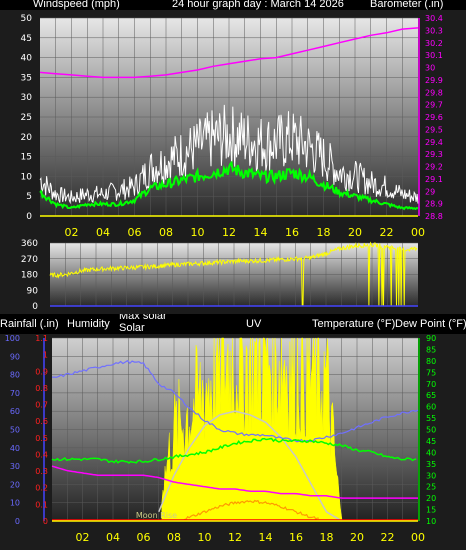 The image size is (466, 550). I want to click on series-dewpoint, so click(234, 450).